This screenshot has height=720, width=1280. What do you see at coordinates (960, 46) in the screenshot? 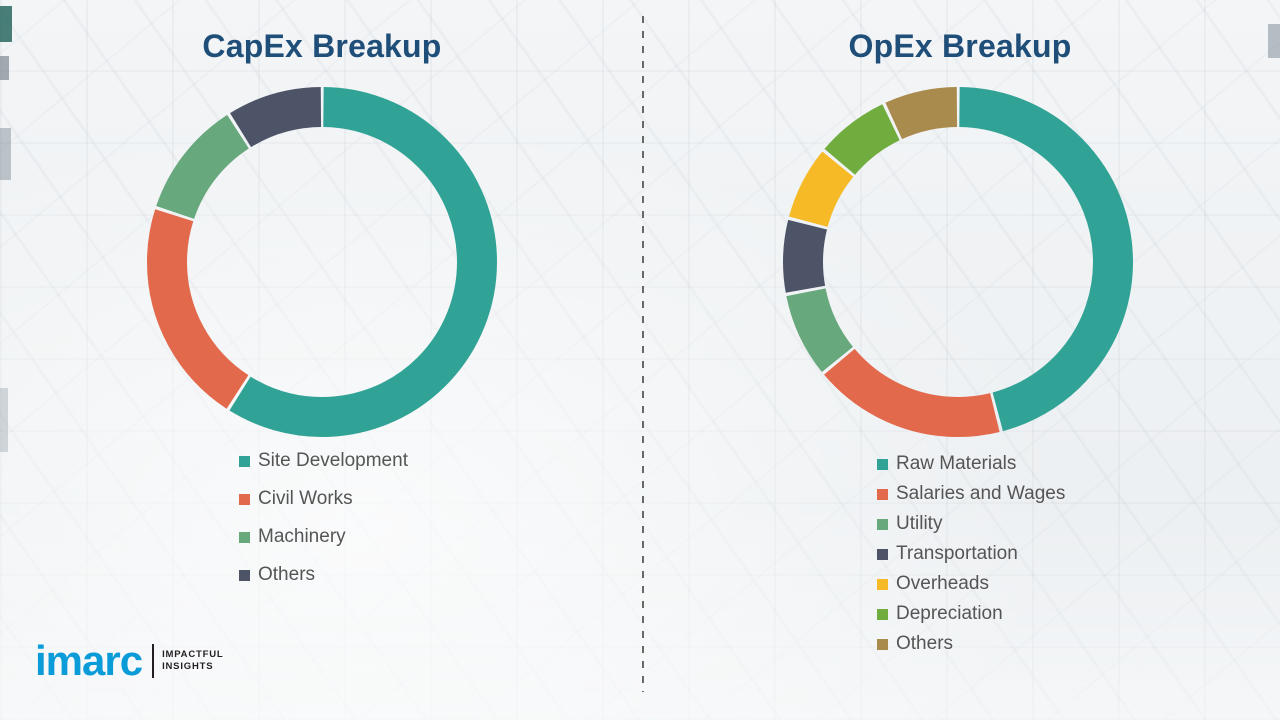
I see `opex-chart-title: OpEx Breakup` at bounding box center [960, 46].